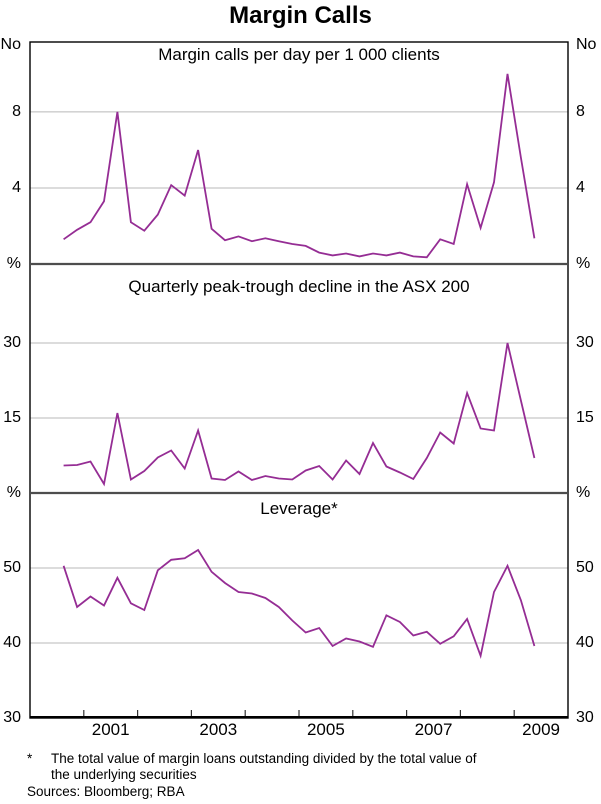 The width and height of the screenshot is (601, 804). Describe the element at coordinates (541, 729) in the screenshot. I see `year-label-2009: 2009` at that location.